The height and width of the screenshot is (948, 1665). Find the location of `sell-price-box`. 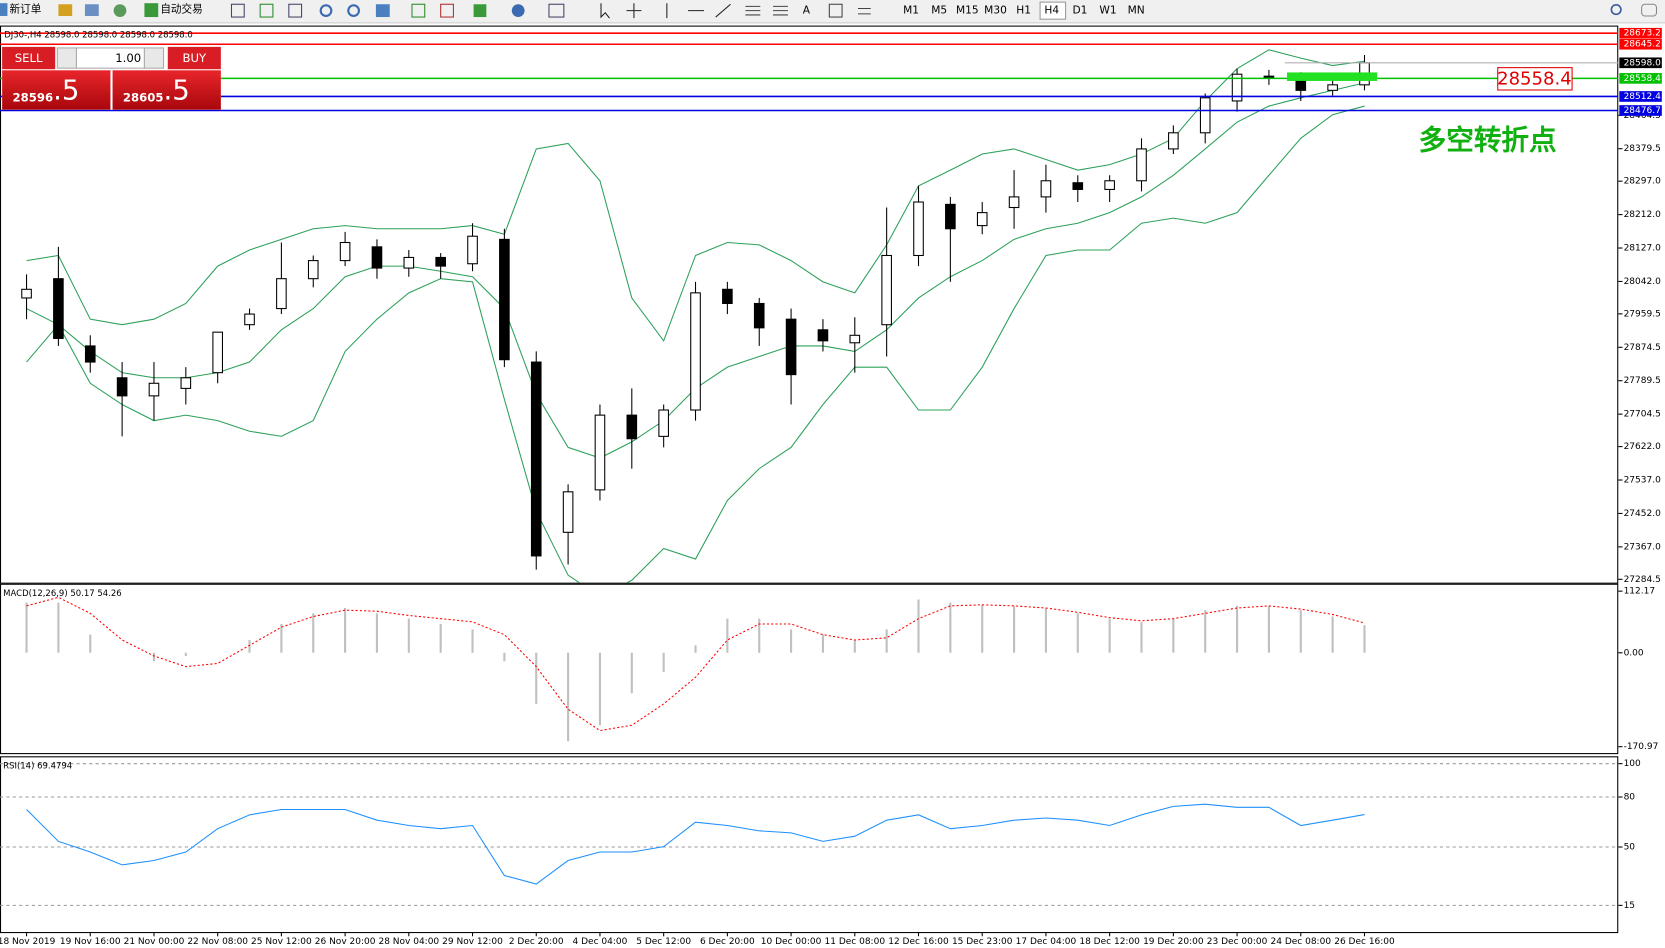

sell-price-box is located at coordinates (56, 90).